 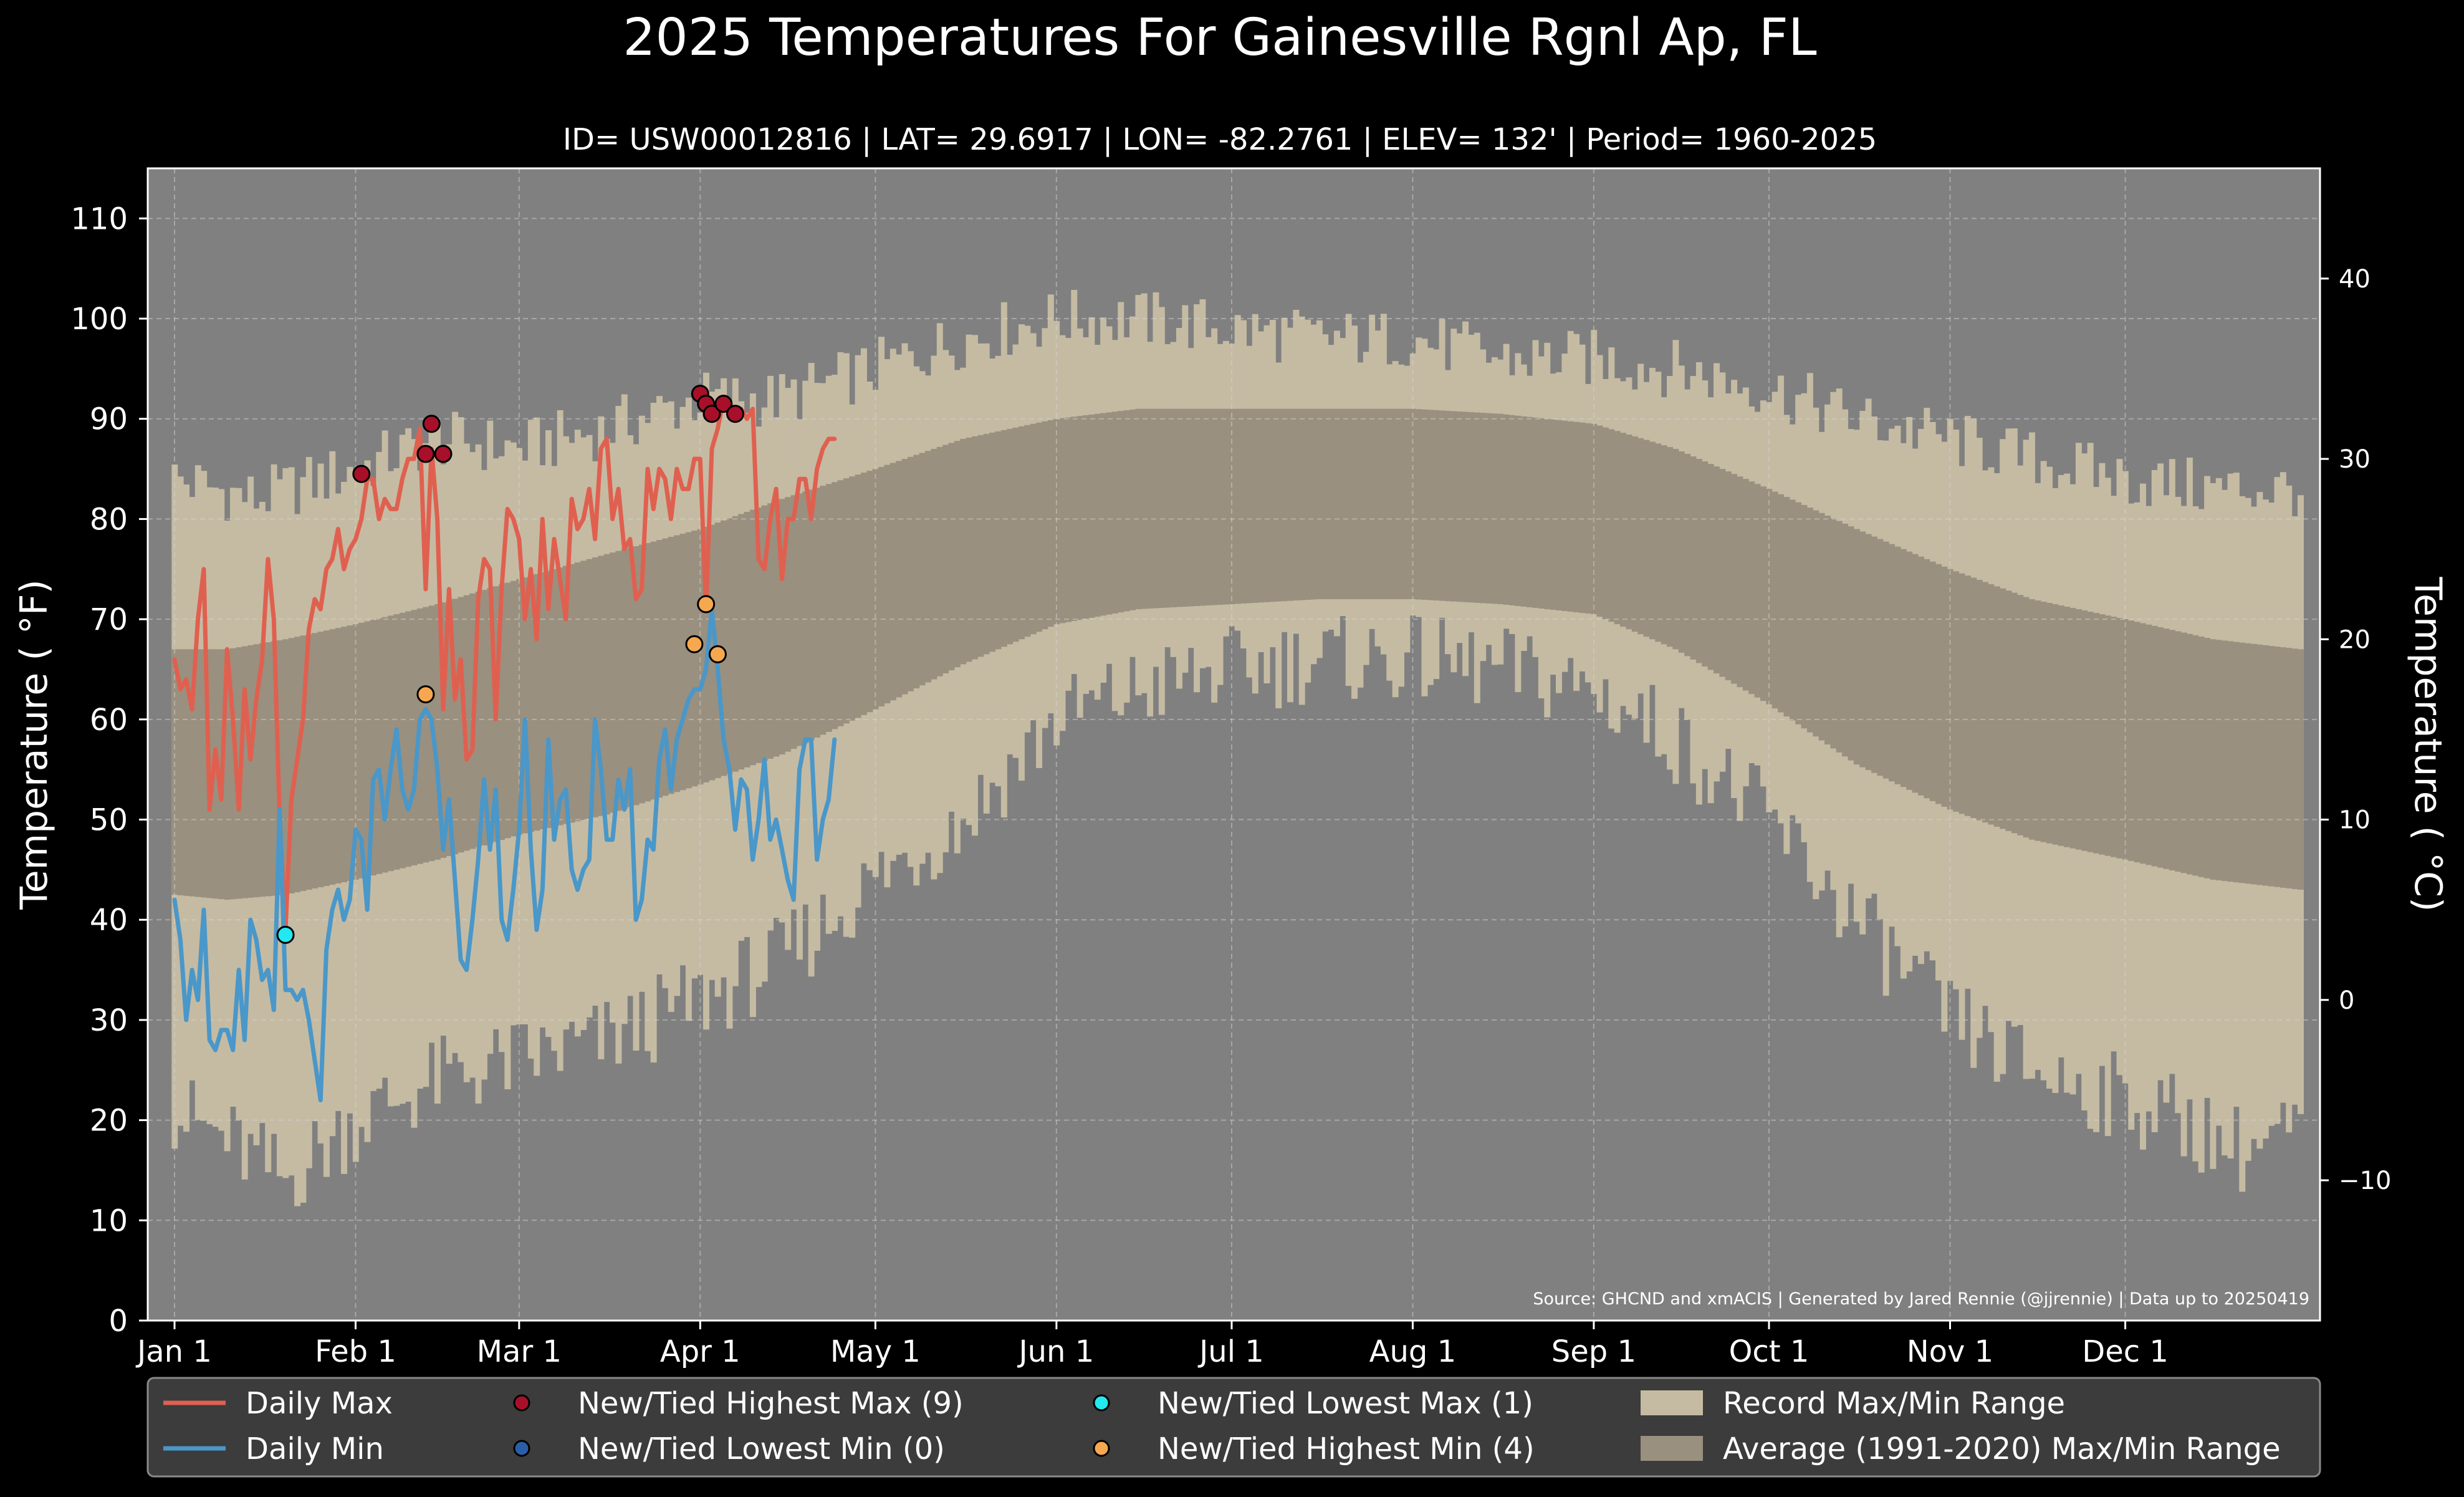 What do you see at coordinates (505, 854) in the screenshot?
I see `daily-min-line` at bounding box center [505, 854].